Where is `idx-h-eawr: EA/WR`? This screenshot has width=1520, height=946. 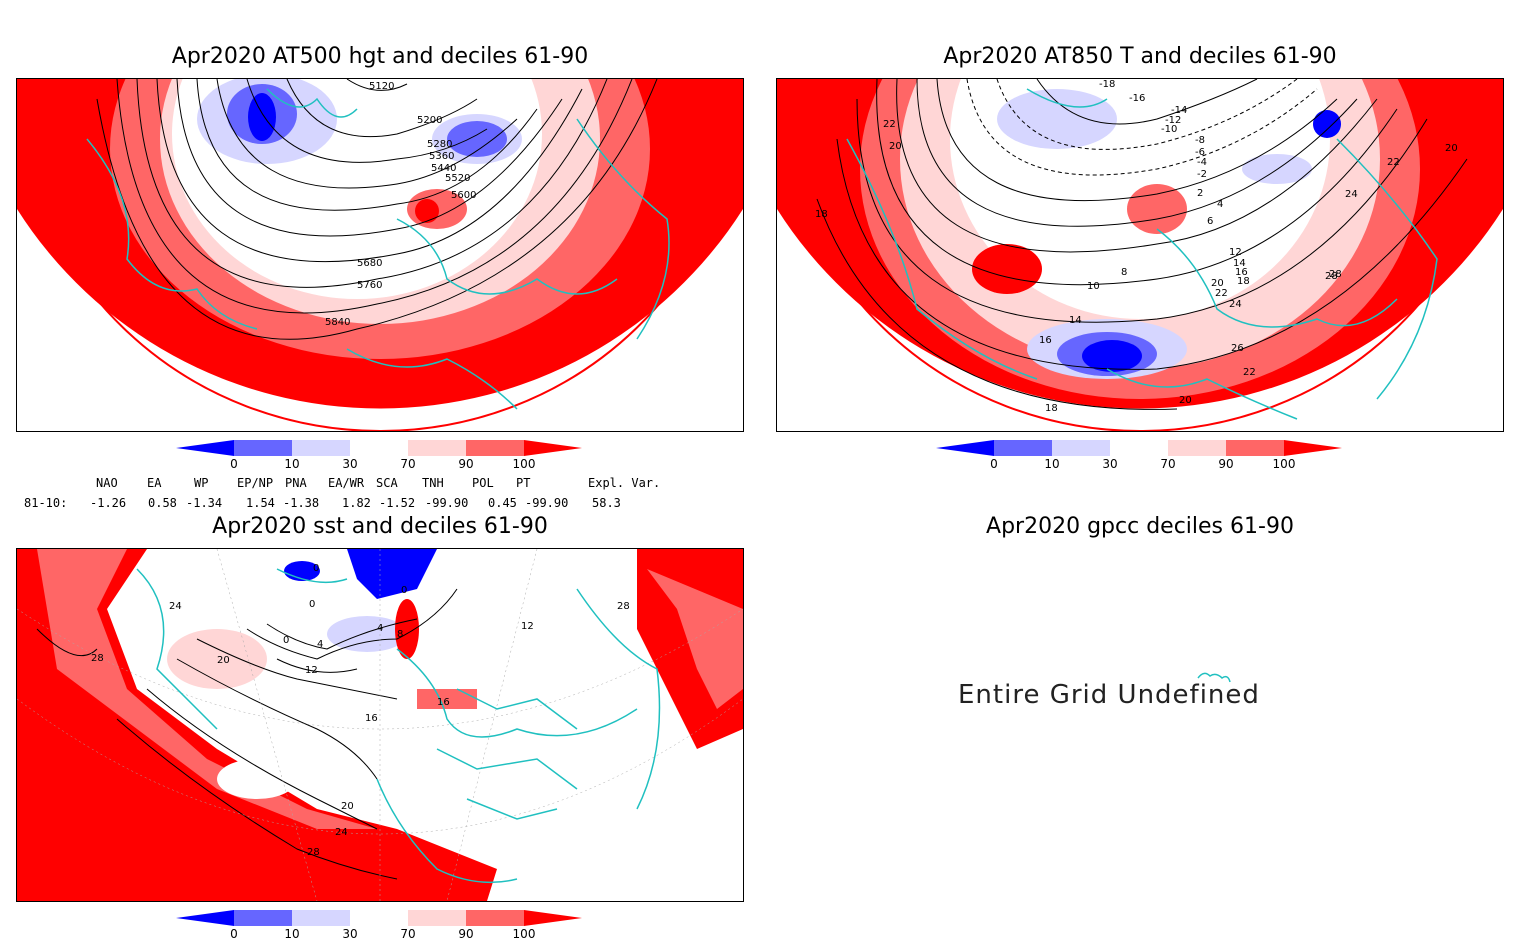 idx-h-eawr: EA/WR is located at coordinates (346, 483).